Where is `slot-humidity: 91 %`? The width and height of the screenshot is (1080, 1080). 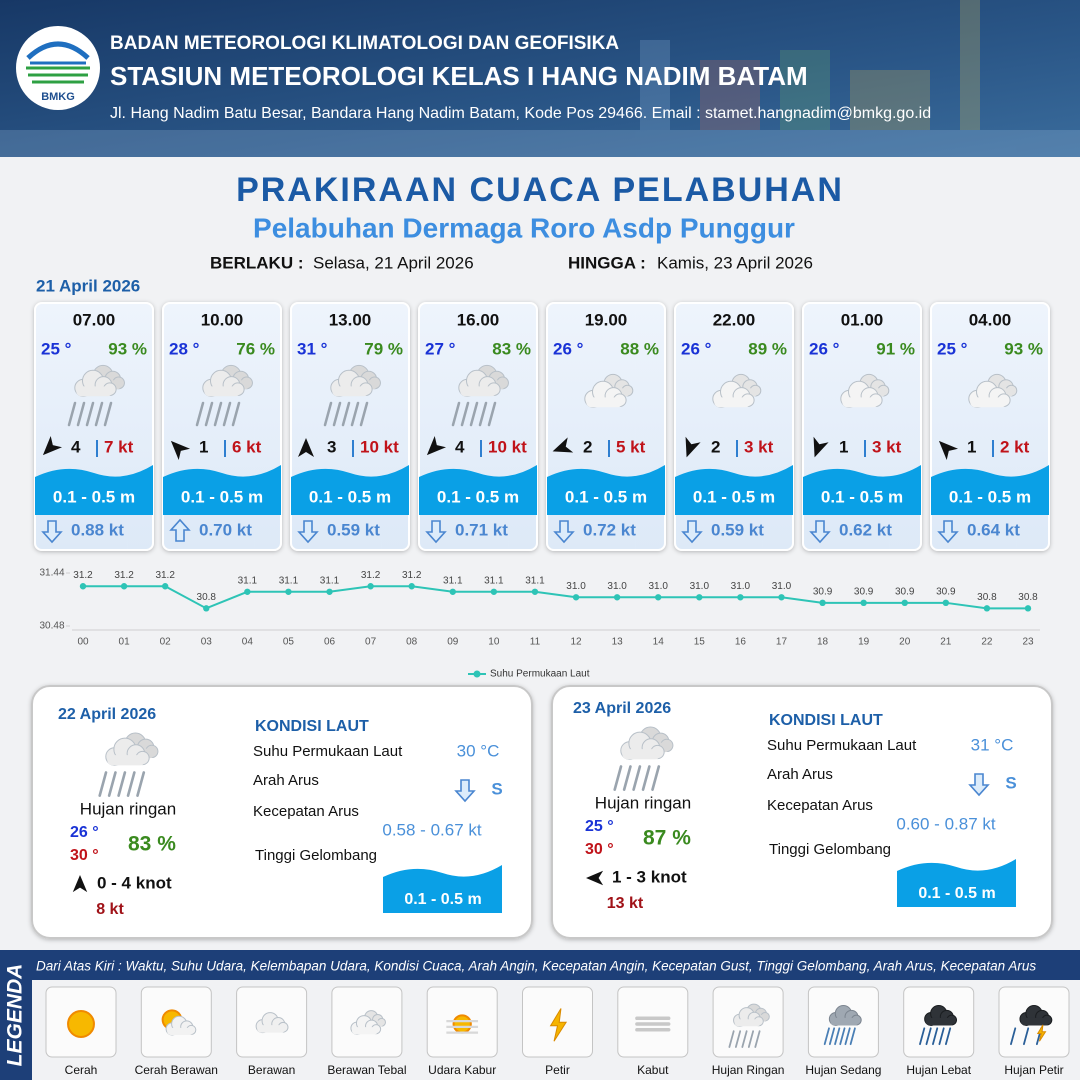
slot-humidity: 91 % is located at coordinates (895, 348).